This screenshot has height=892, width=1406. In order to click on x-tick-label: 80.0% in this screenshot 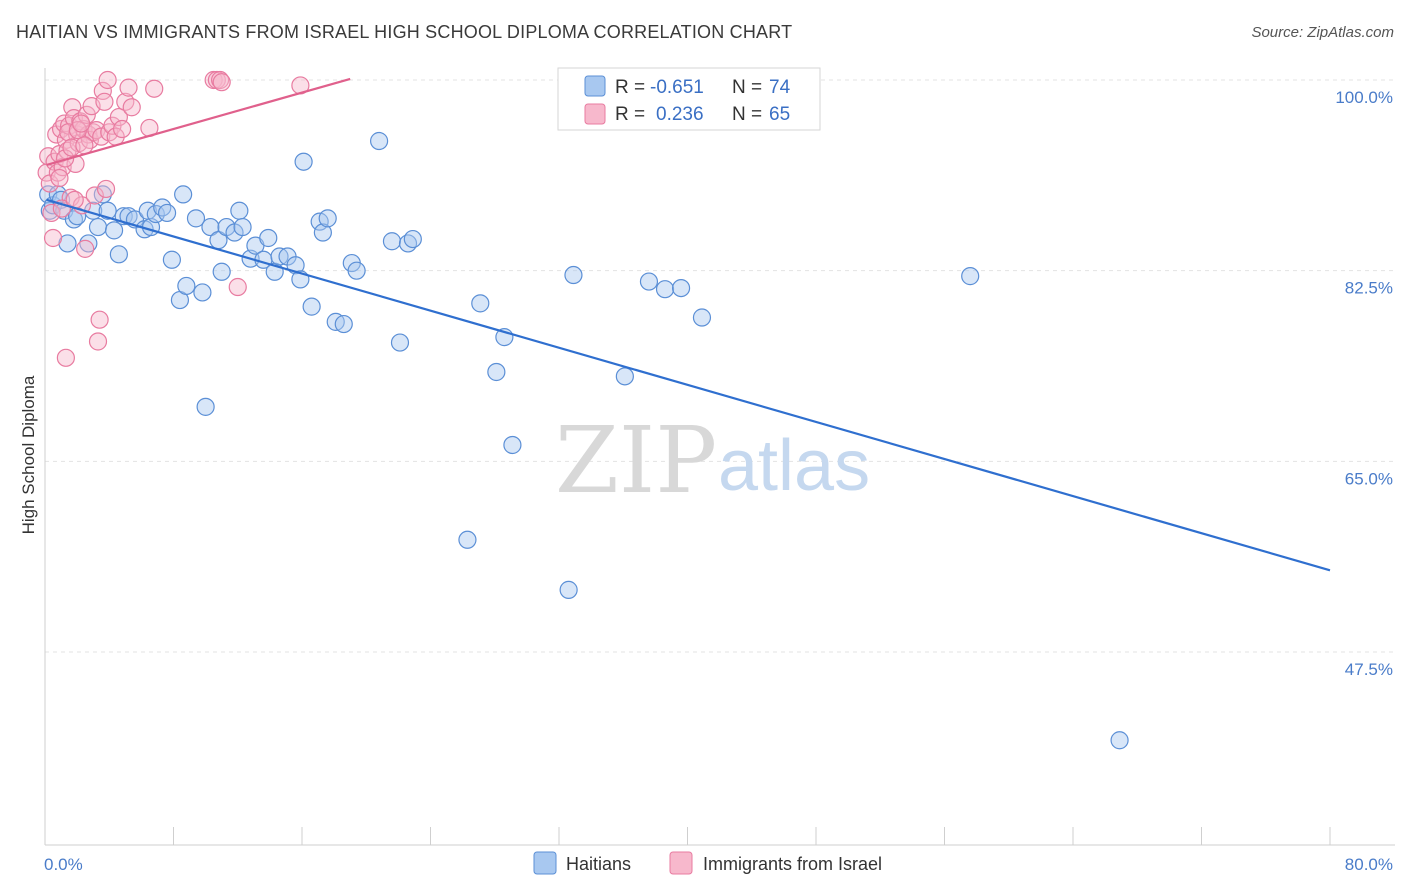, I will do `click(1369, 864)`.